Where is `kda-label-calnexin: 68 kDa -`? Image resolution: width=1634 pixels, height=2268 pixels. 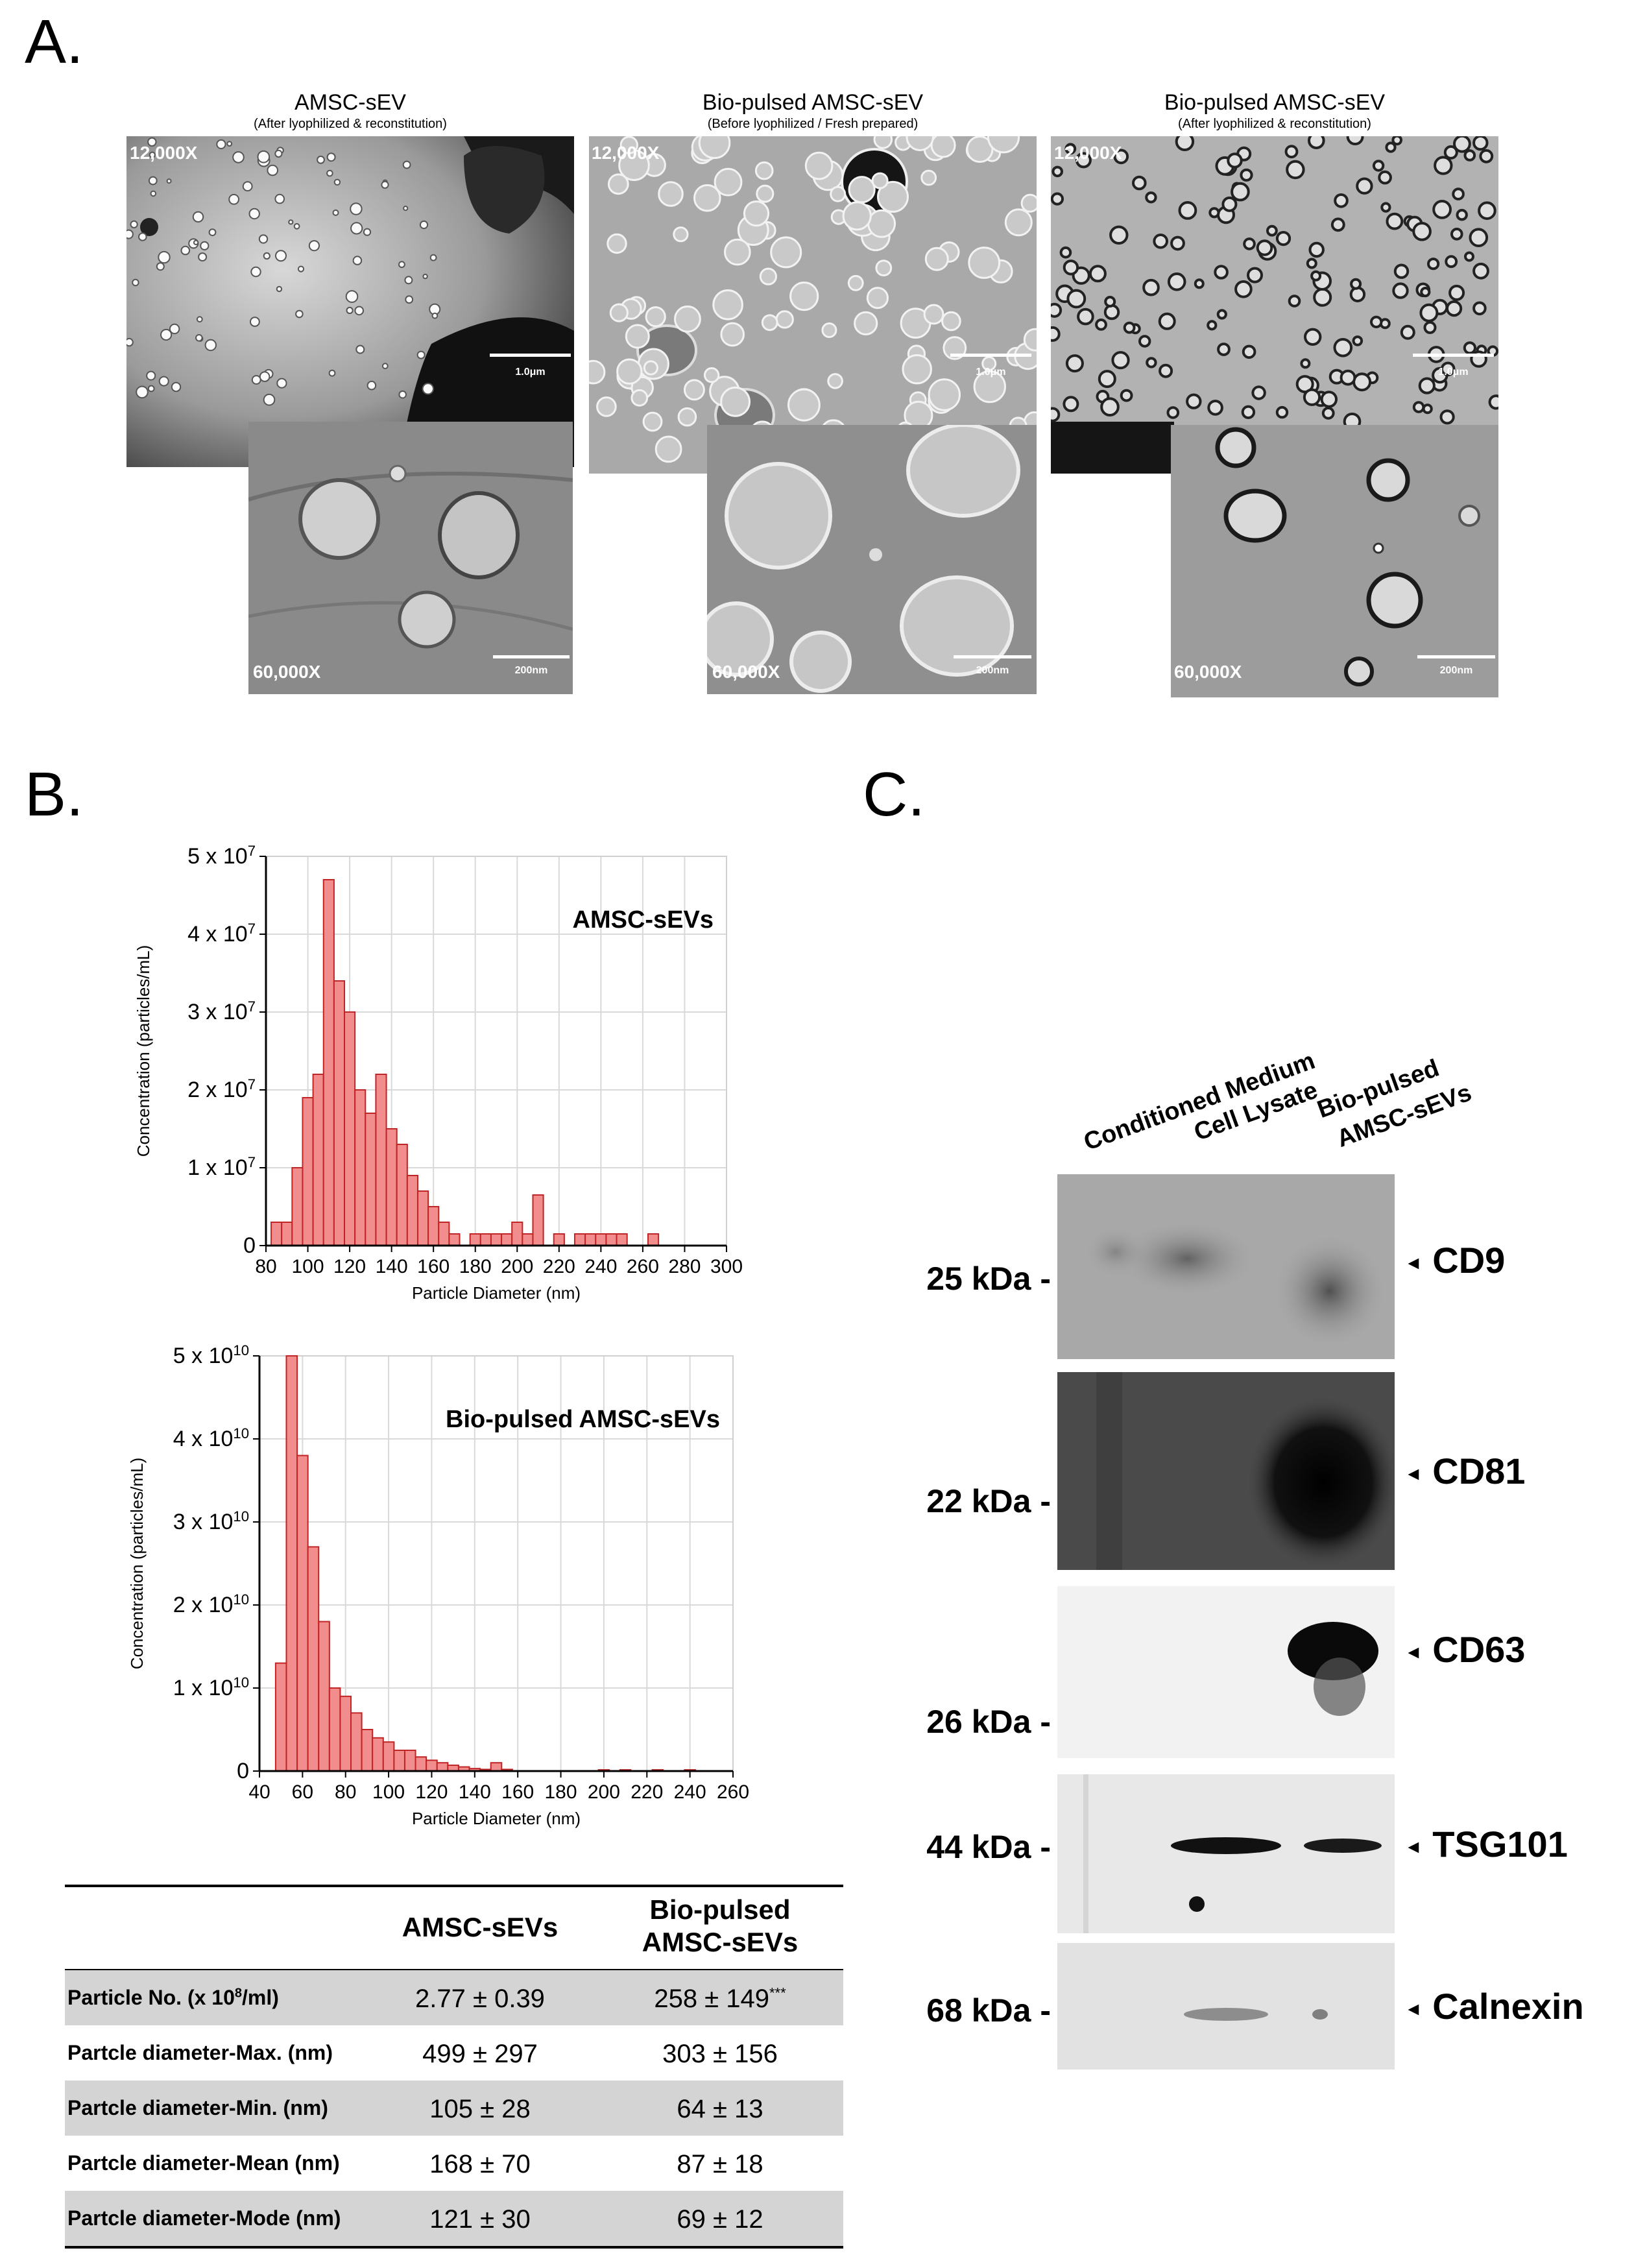 kda-label-calnexin: 68 kDa - is located at coordinates (988, 2010).